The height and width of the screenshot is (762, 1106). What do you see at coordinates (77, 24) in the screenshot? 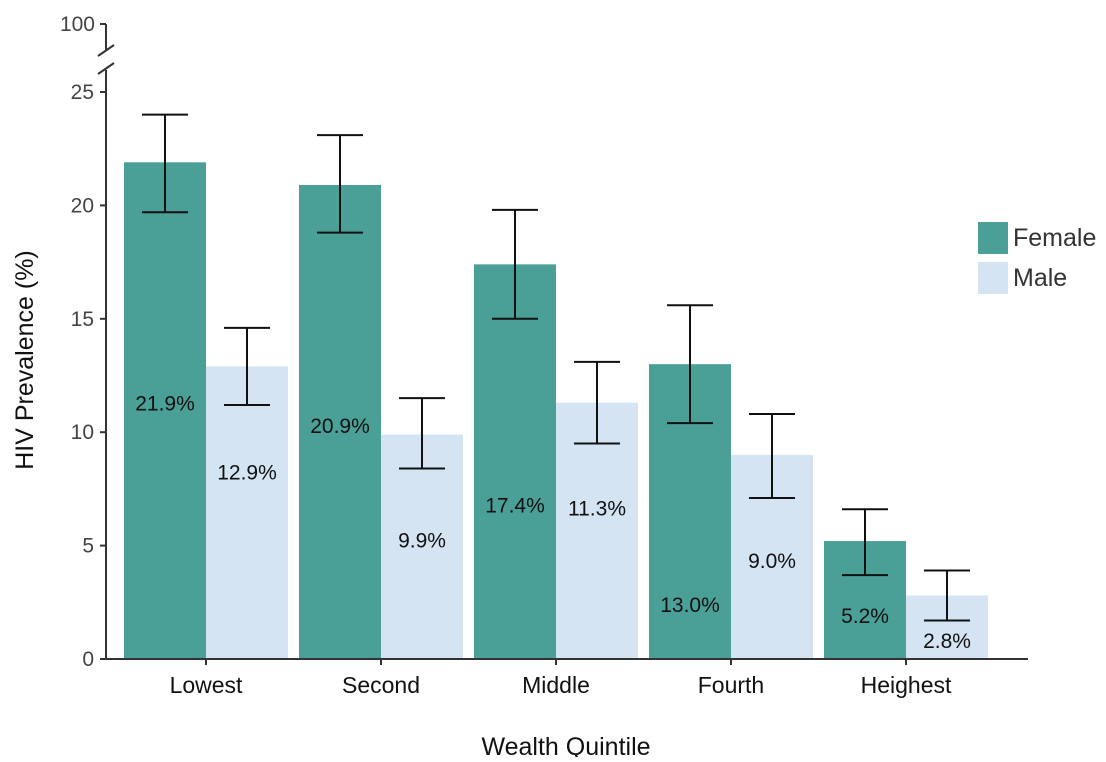
I see `y-tick-label-100: 100` at bounding box center [77, 24].